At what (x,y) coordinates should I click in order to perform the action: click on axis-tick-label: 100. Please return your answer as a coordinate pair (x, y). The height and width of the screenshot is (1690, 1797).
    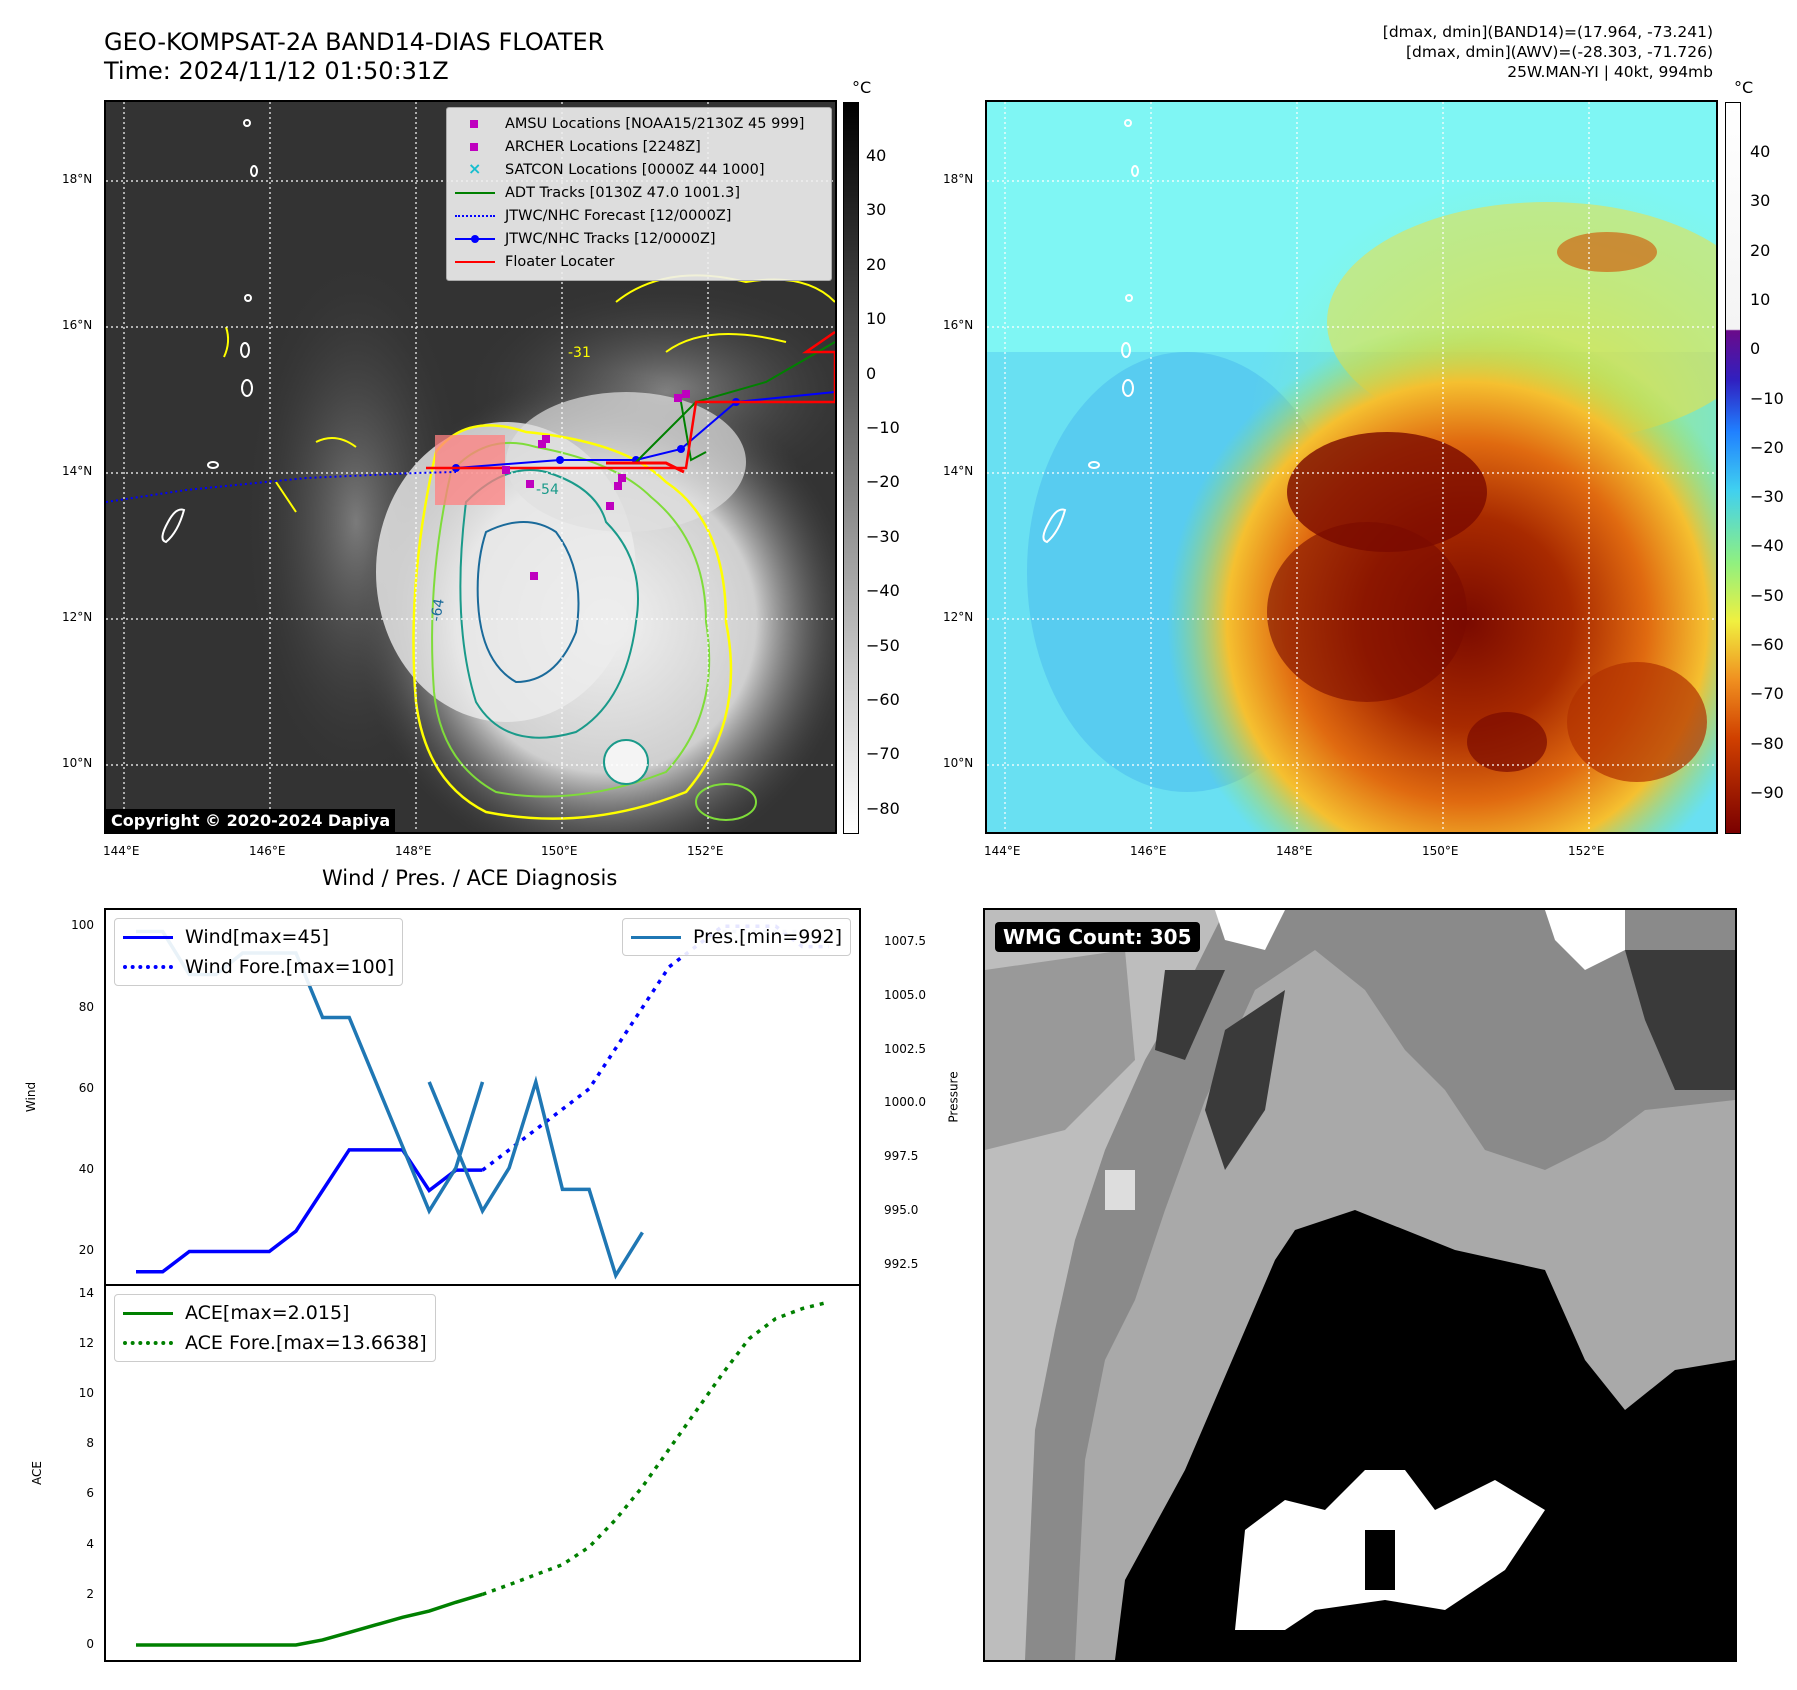
    Looking at the image, I should click on (82, 925).